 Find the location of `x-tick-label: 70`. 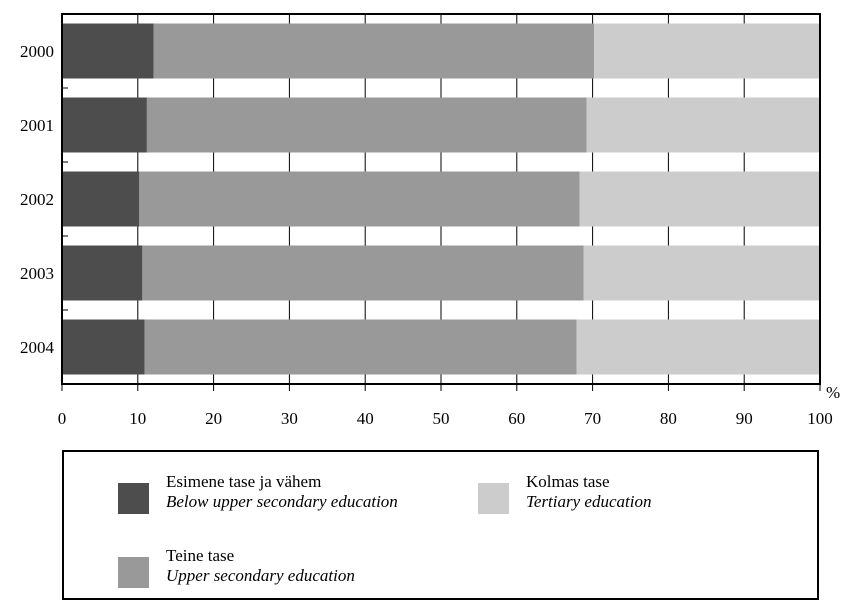

x-tick-label: 70 is located at coordinates (592, 418).